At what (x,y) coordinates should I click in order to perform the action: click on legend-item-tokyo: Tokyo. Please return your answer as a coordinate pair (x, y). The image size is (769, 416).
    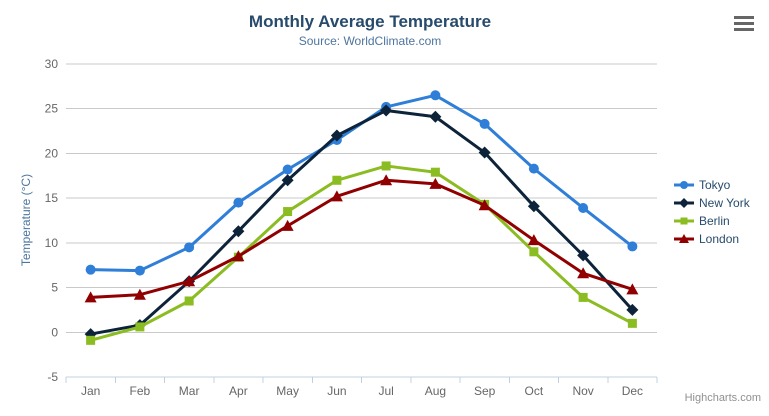
    Looking at the image, I should click on (712, 185).